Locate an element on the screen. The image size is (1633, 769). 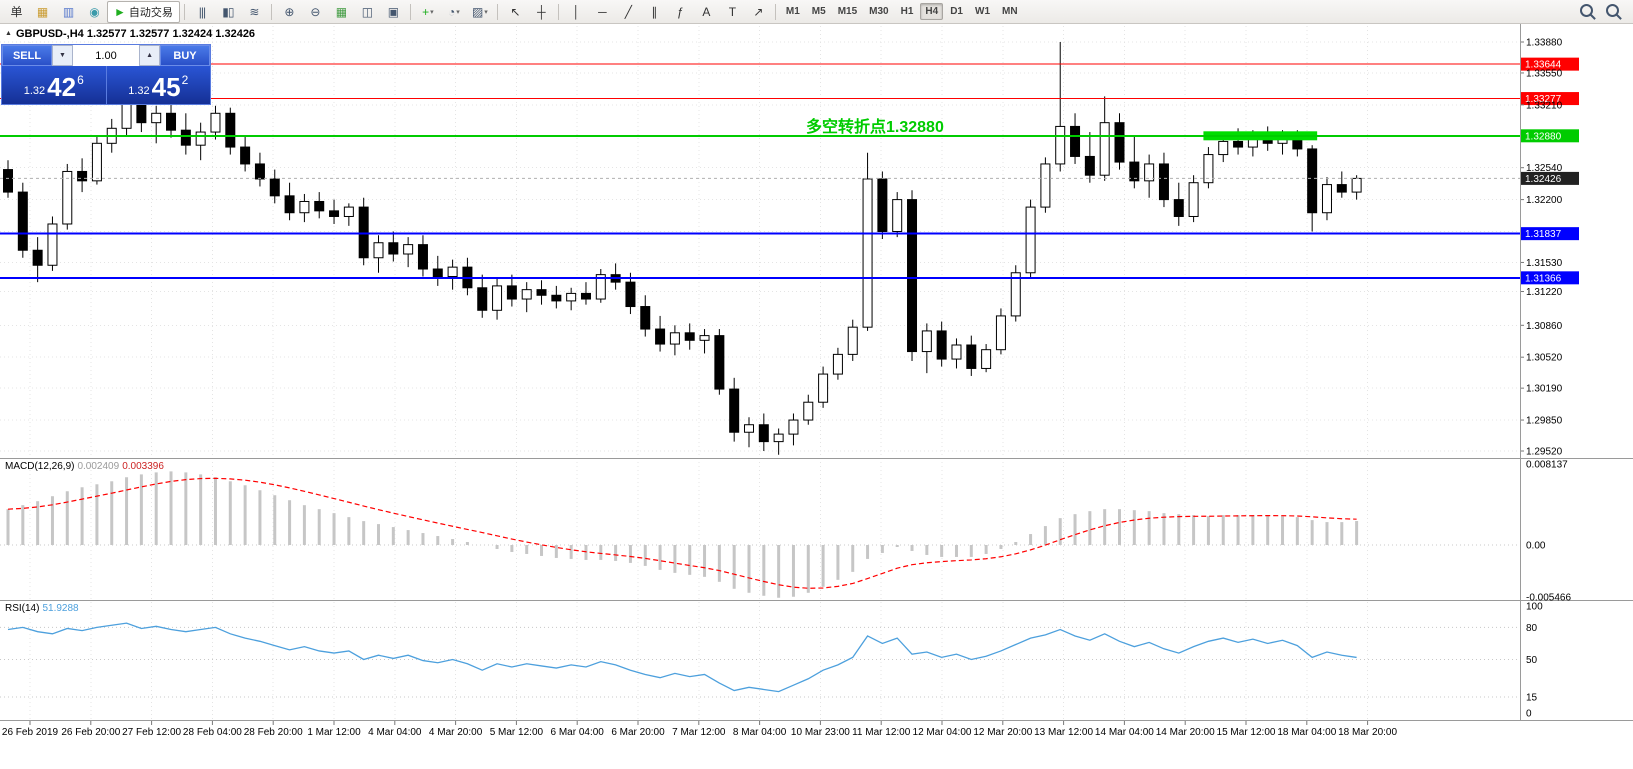
candlestick-chart-icon: ▮▯ is located at coordinates (228, 12).